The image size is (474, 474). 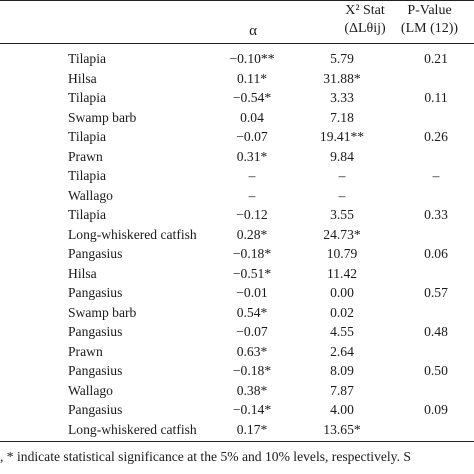 I want to click on table-row: Pangasius −0.18* 10.79 0.06, so click(x=237, y=254).